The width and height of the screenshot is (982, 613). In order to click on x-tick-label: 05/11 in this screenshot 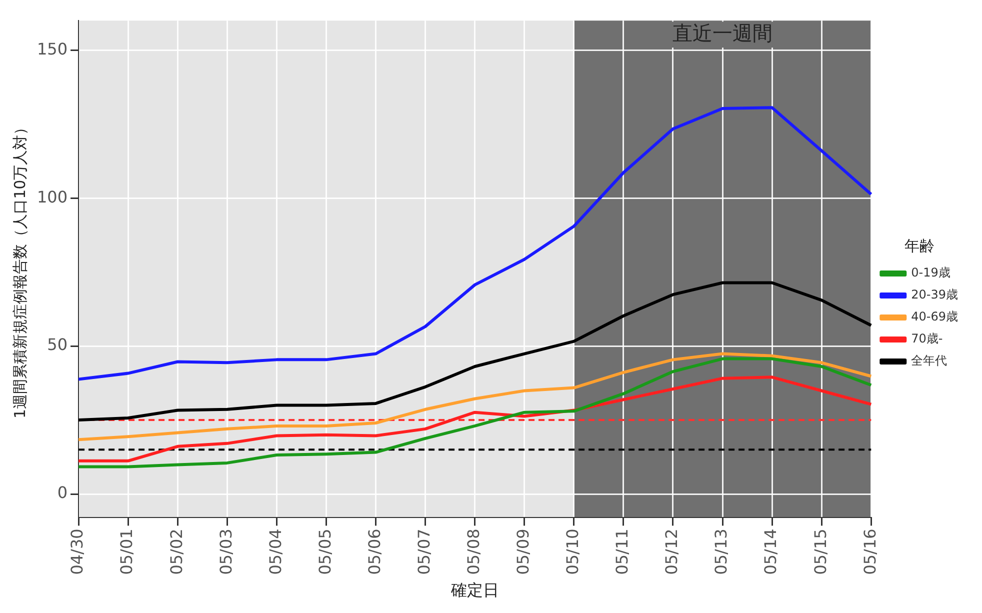, I will do `click(622, 551)`.